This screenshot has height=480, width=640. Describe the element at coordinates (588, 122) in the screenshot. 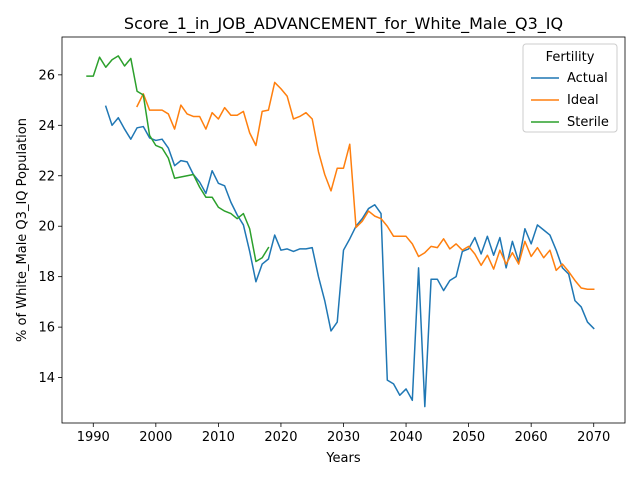

I see `legend-label-sterile: Sterile` at that location.